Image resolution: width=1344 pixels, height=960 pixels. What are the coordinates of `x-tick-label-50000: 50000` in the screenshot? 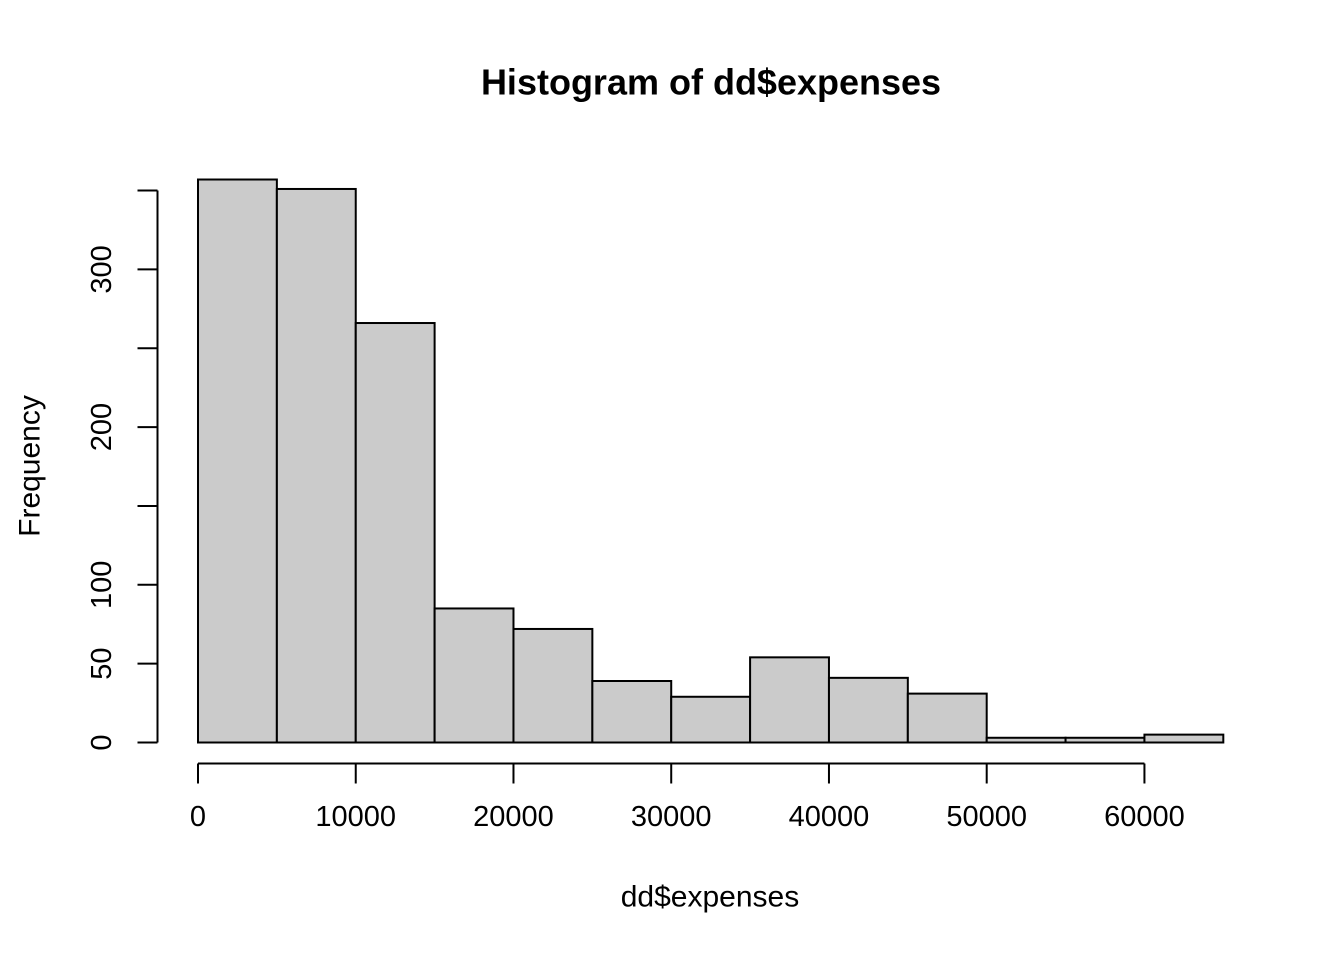 It's located at (986, 817).